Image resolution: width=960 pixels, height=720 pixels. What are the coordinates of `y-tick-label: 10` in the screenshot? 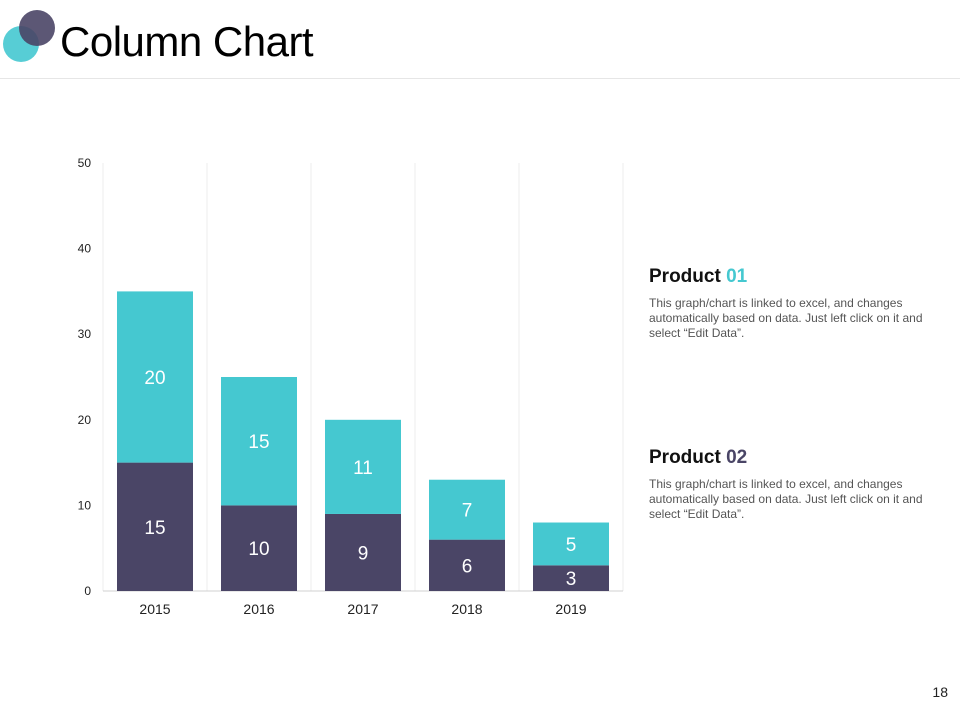 It's located at (85, 505).